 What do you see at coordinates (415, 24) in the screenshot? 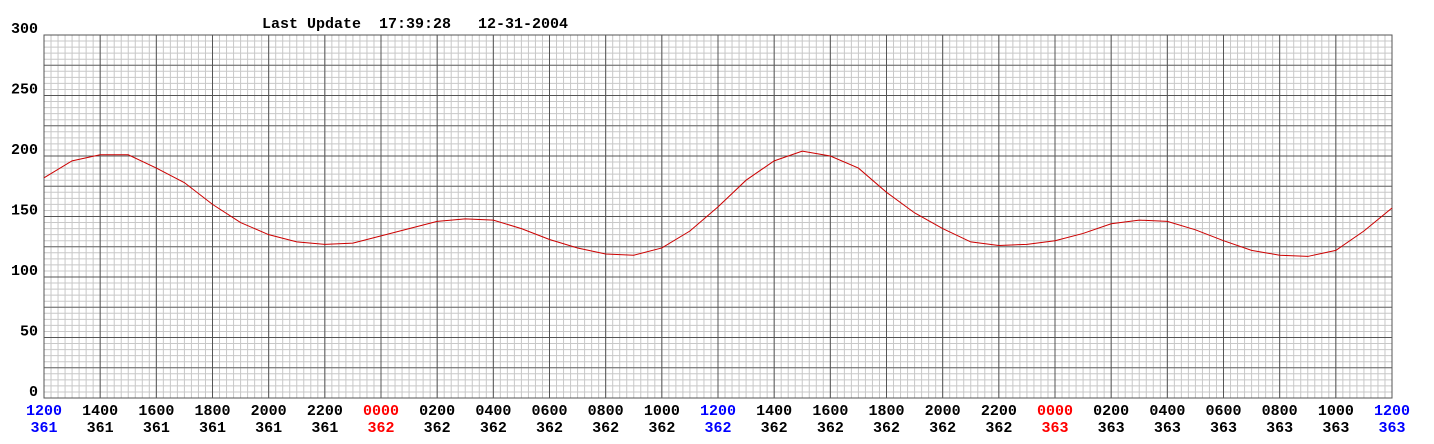
I see `chart-title: Last Update 17:39:28 12-31-2004` at bounding box center [415, 24].